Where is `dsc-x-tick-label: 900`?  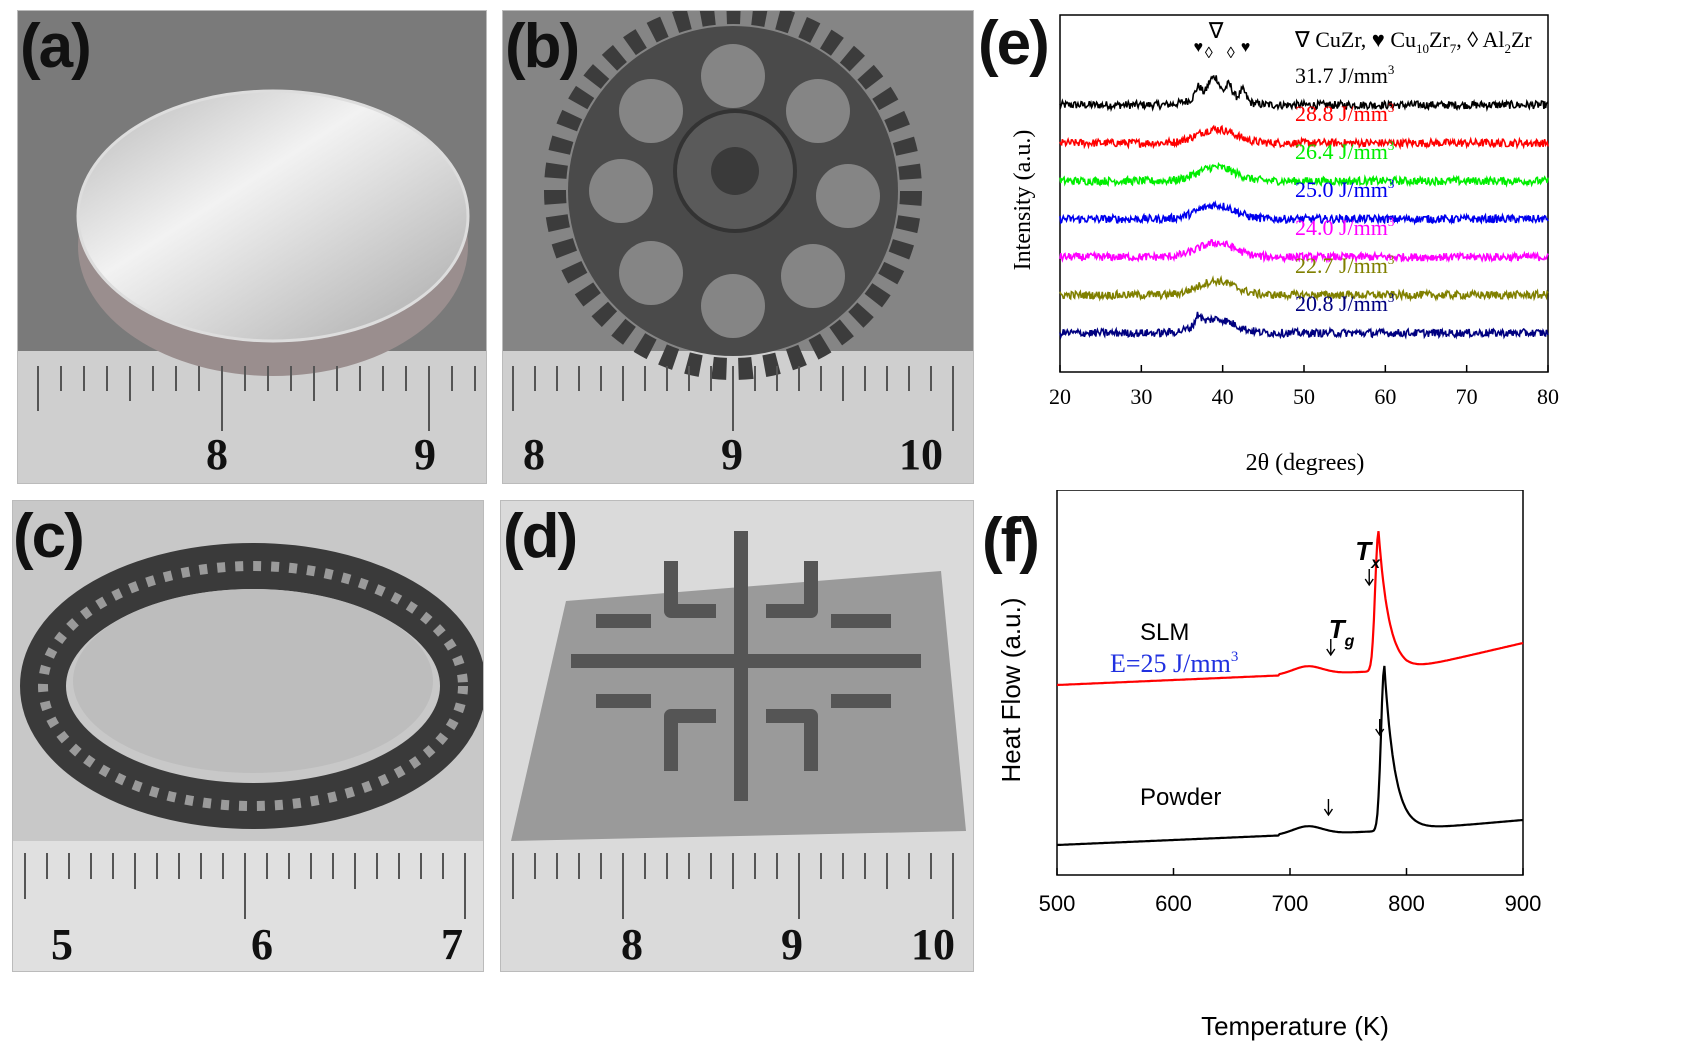
dsc-x-tick-label: 900 is located at coordinates (1523, 903).